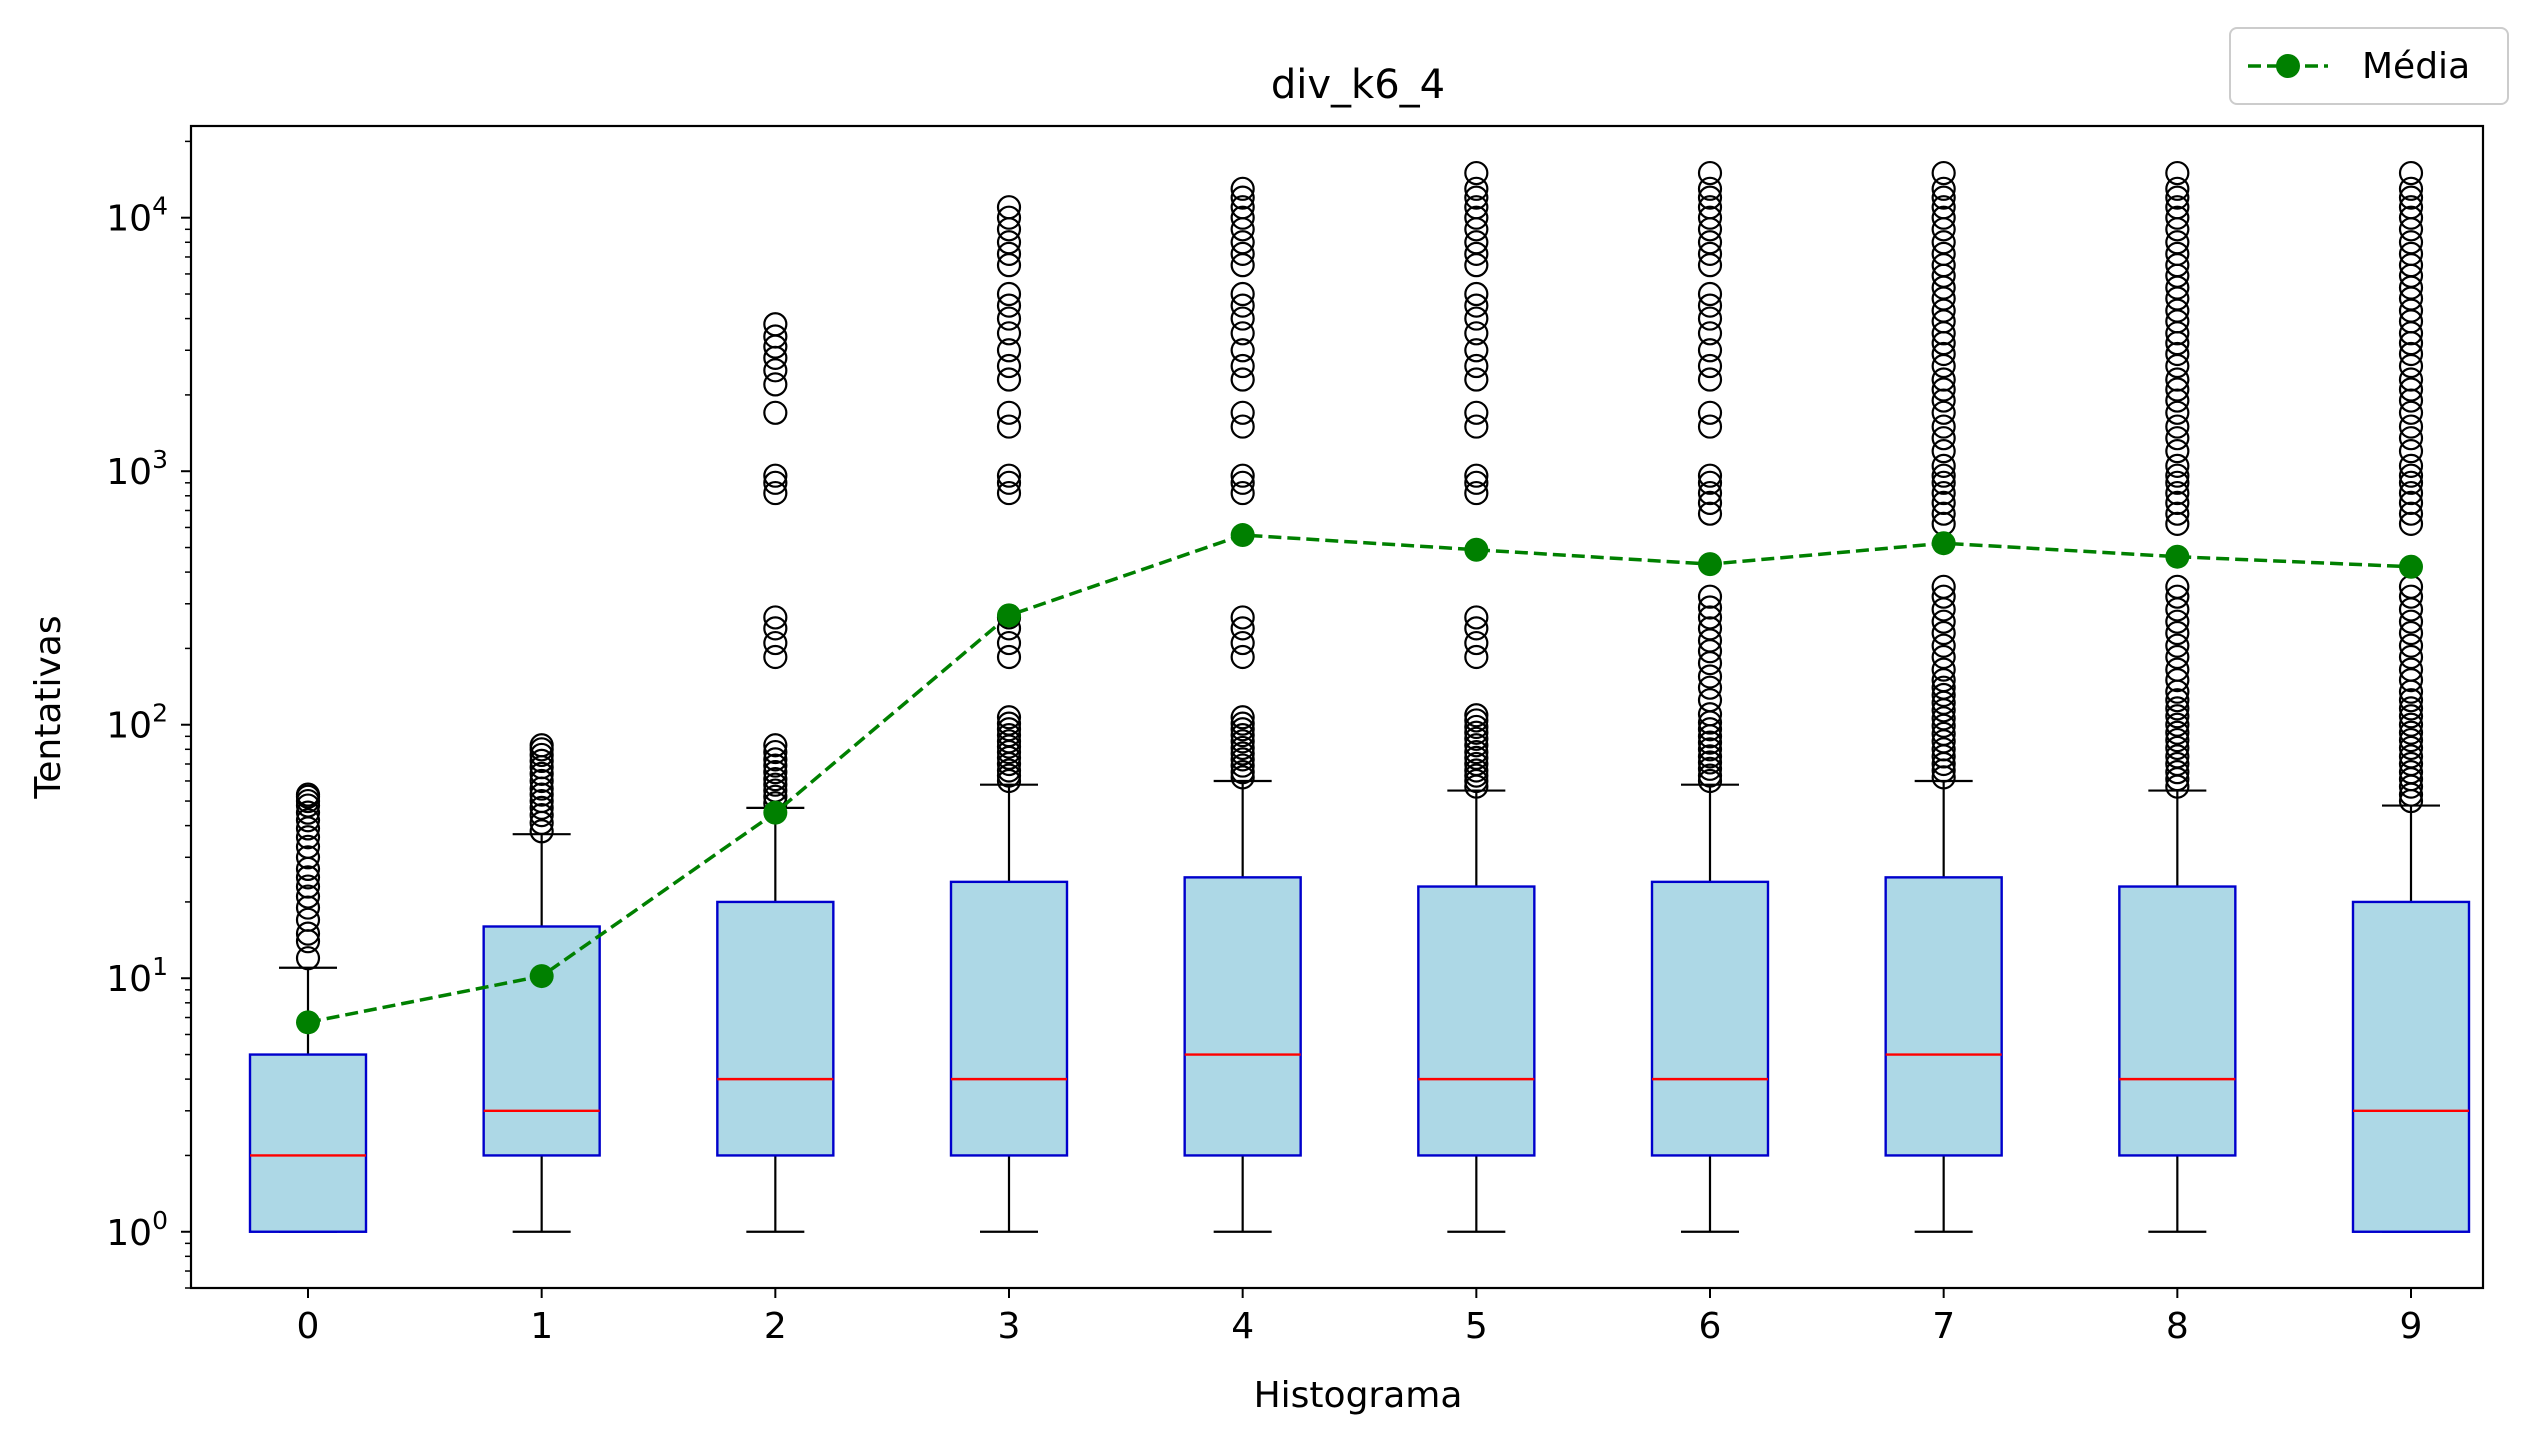  What do you see at coordinates (137, 469) in the screenshot?
I see `y-tick-label-1000: 103` at bounding box center [137, 469].